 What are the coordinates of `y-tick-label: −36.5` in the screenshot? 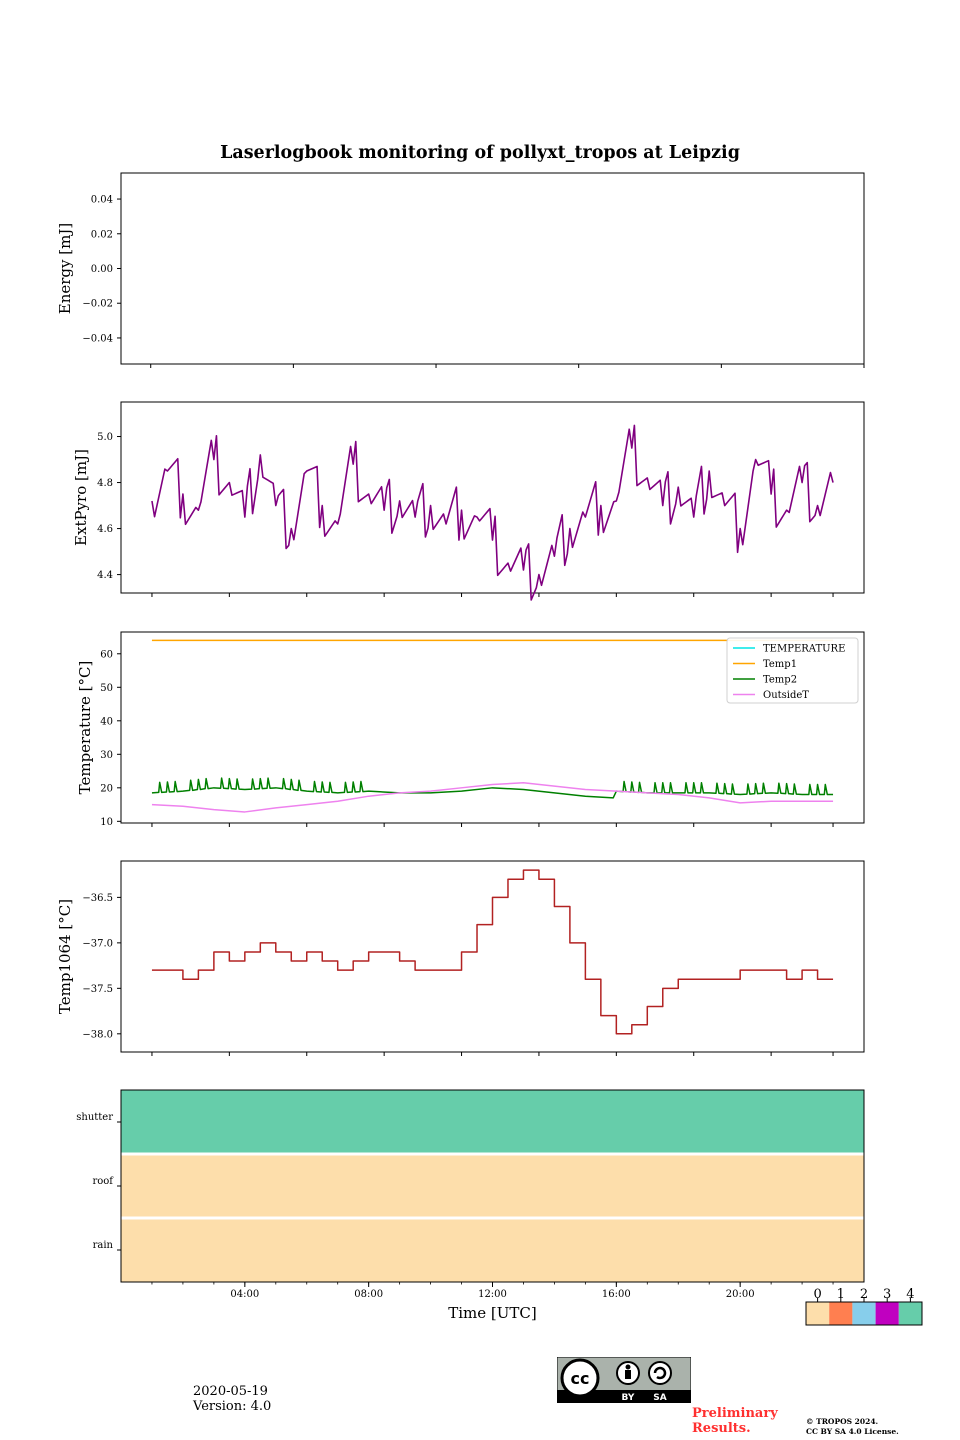 It's located at (97, 898).